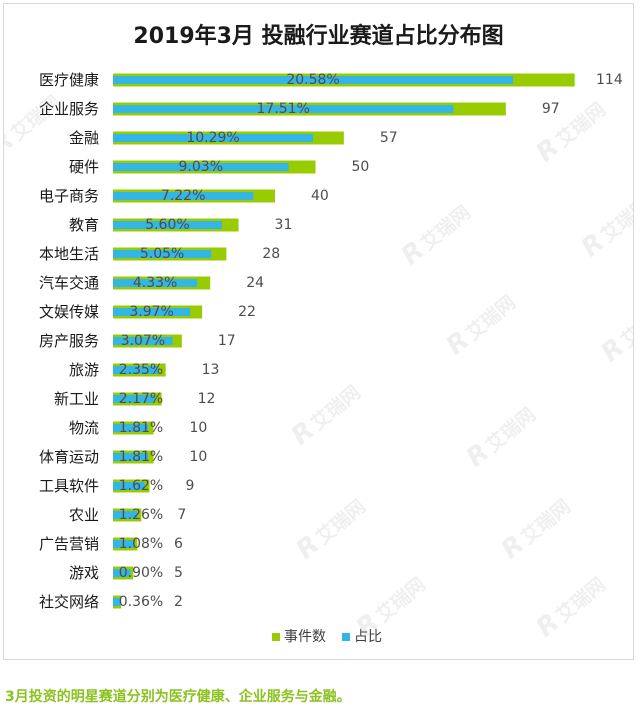 The width and height of the screenshot is (644, 716). Describe the element at coordinates (178, 602) in the screenshot. I see `events-label: 2` at that location.